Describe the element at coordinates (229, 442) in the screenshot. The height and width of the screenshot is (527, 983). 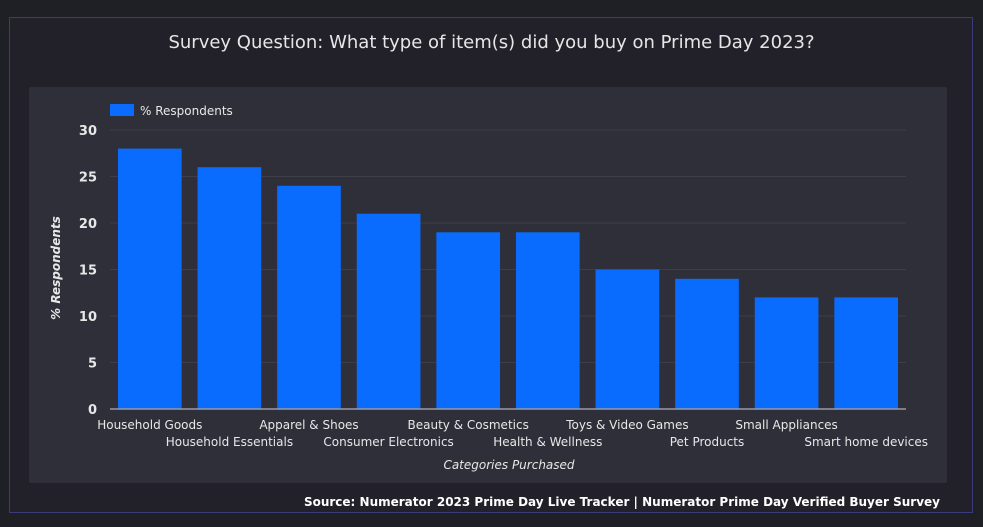
I see `x-tick-label: Household Essentials` at that location.